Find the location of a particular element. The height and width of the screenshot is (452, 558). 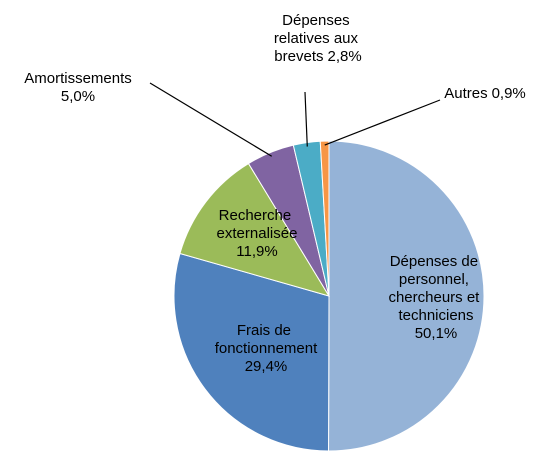

value-label: 11,9% is located at coordinates (256, 251).